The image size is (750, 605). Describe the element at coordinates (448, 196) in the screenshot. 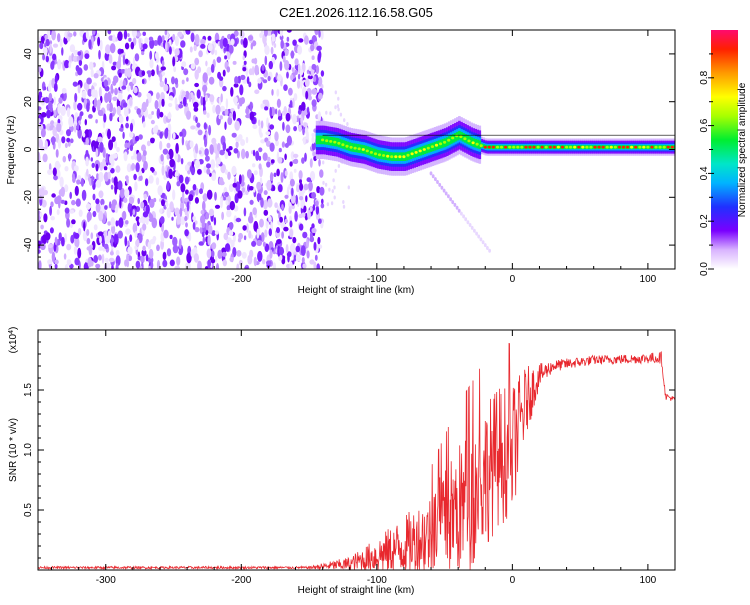

I see `spectrogram-artifact-cell` at that location.